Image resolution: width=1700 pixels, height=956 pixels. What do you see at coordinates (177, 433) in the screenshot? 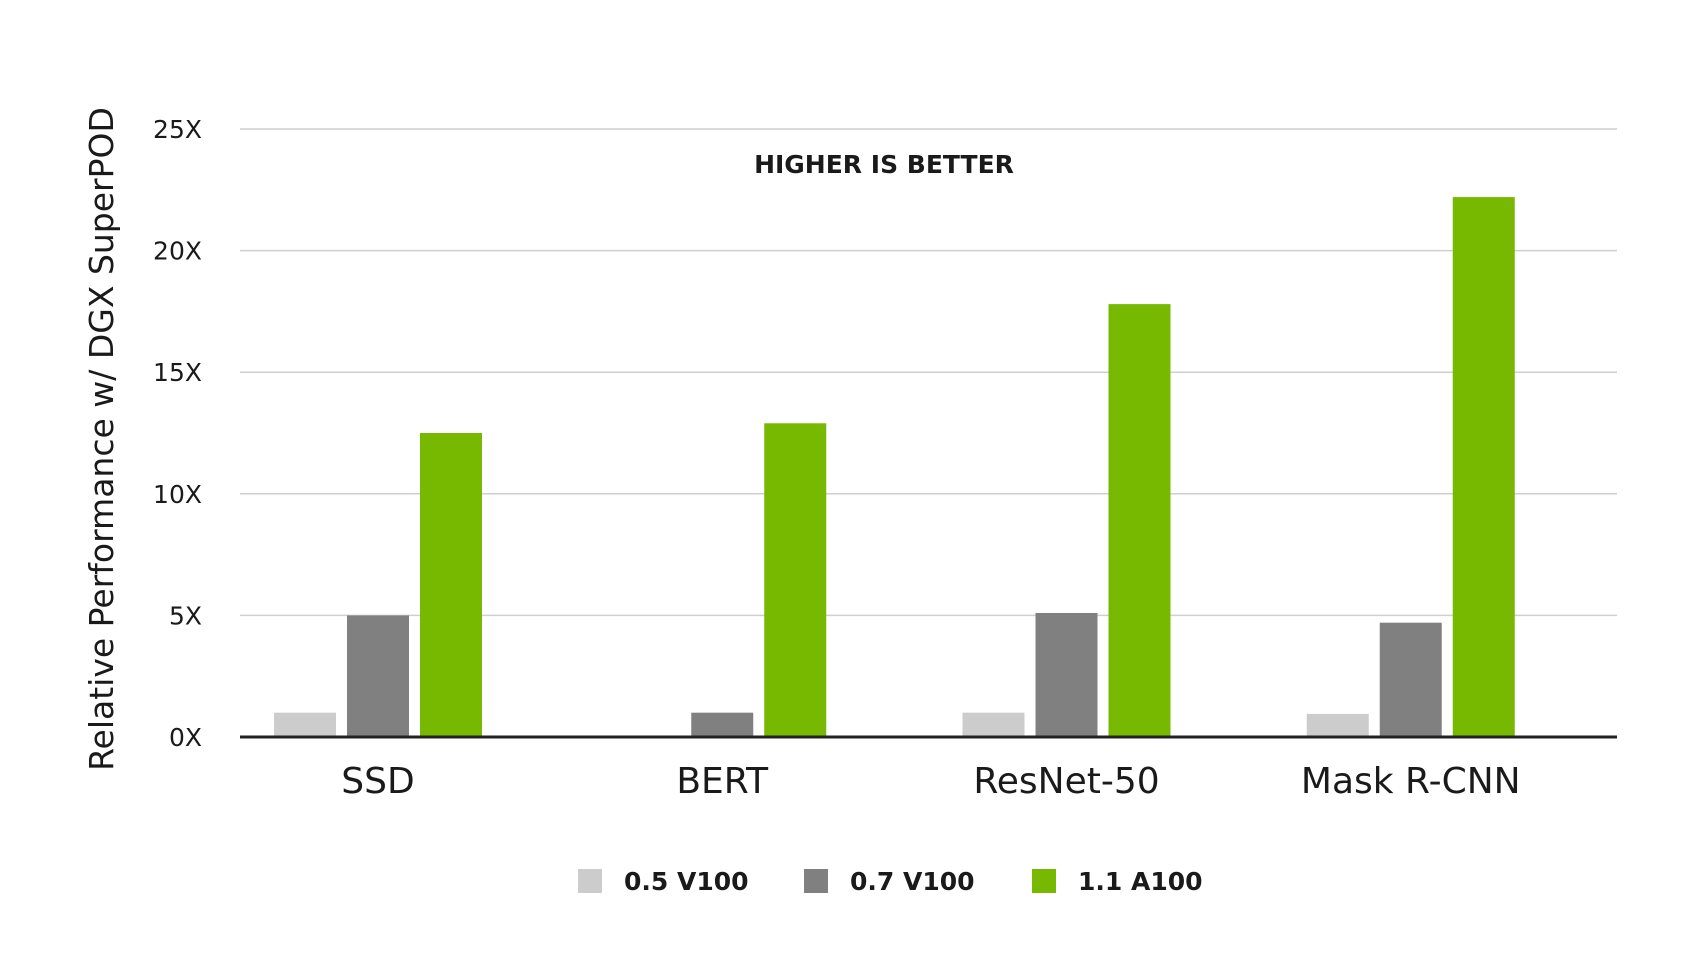
I see `y-axis-ticks: 0X 5X 10X 15X 20X 25X` at bounding box center [177, 433].